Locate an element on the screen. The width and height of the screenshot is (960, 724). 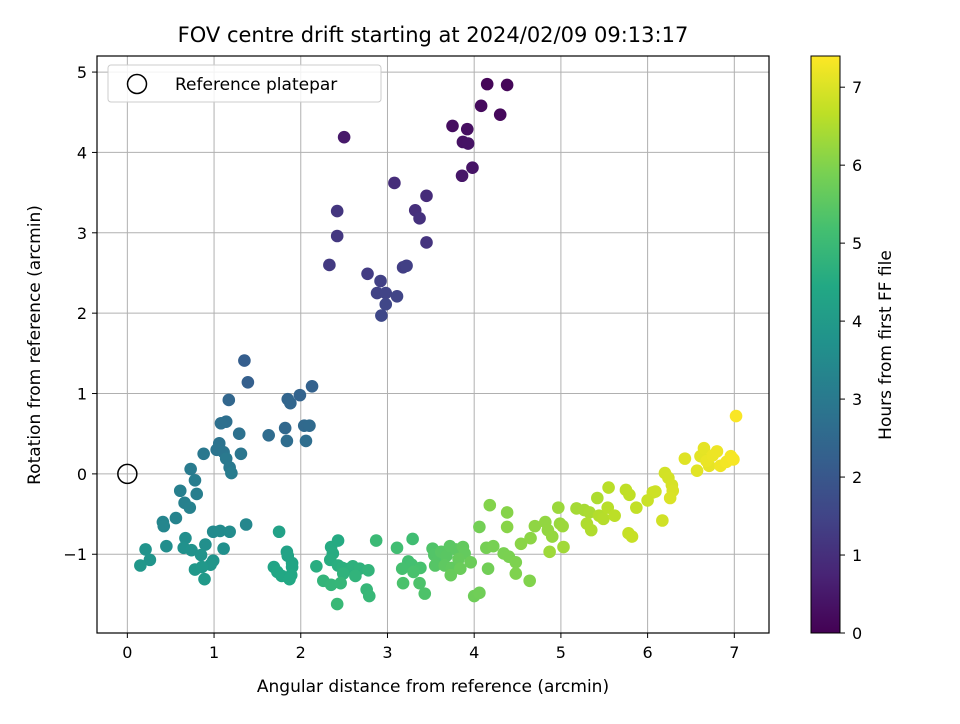
legend-box is located at coordinates (244, 83).